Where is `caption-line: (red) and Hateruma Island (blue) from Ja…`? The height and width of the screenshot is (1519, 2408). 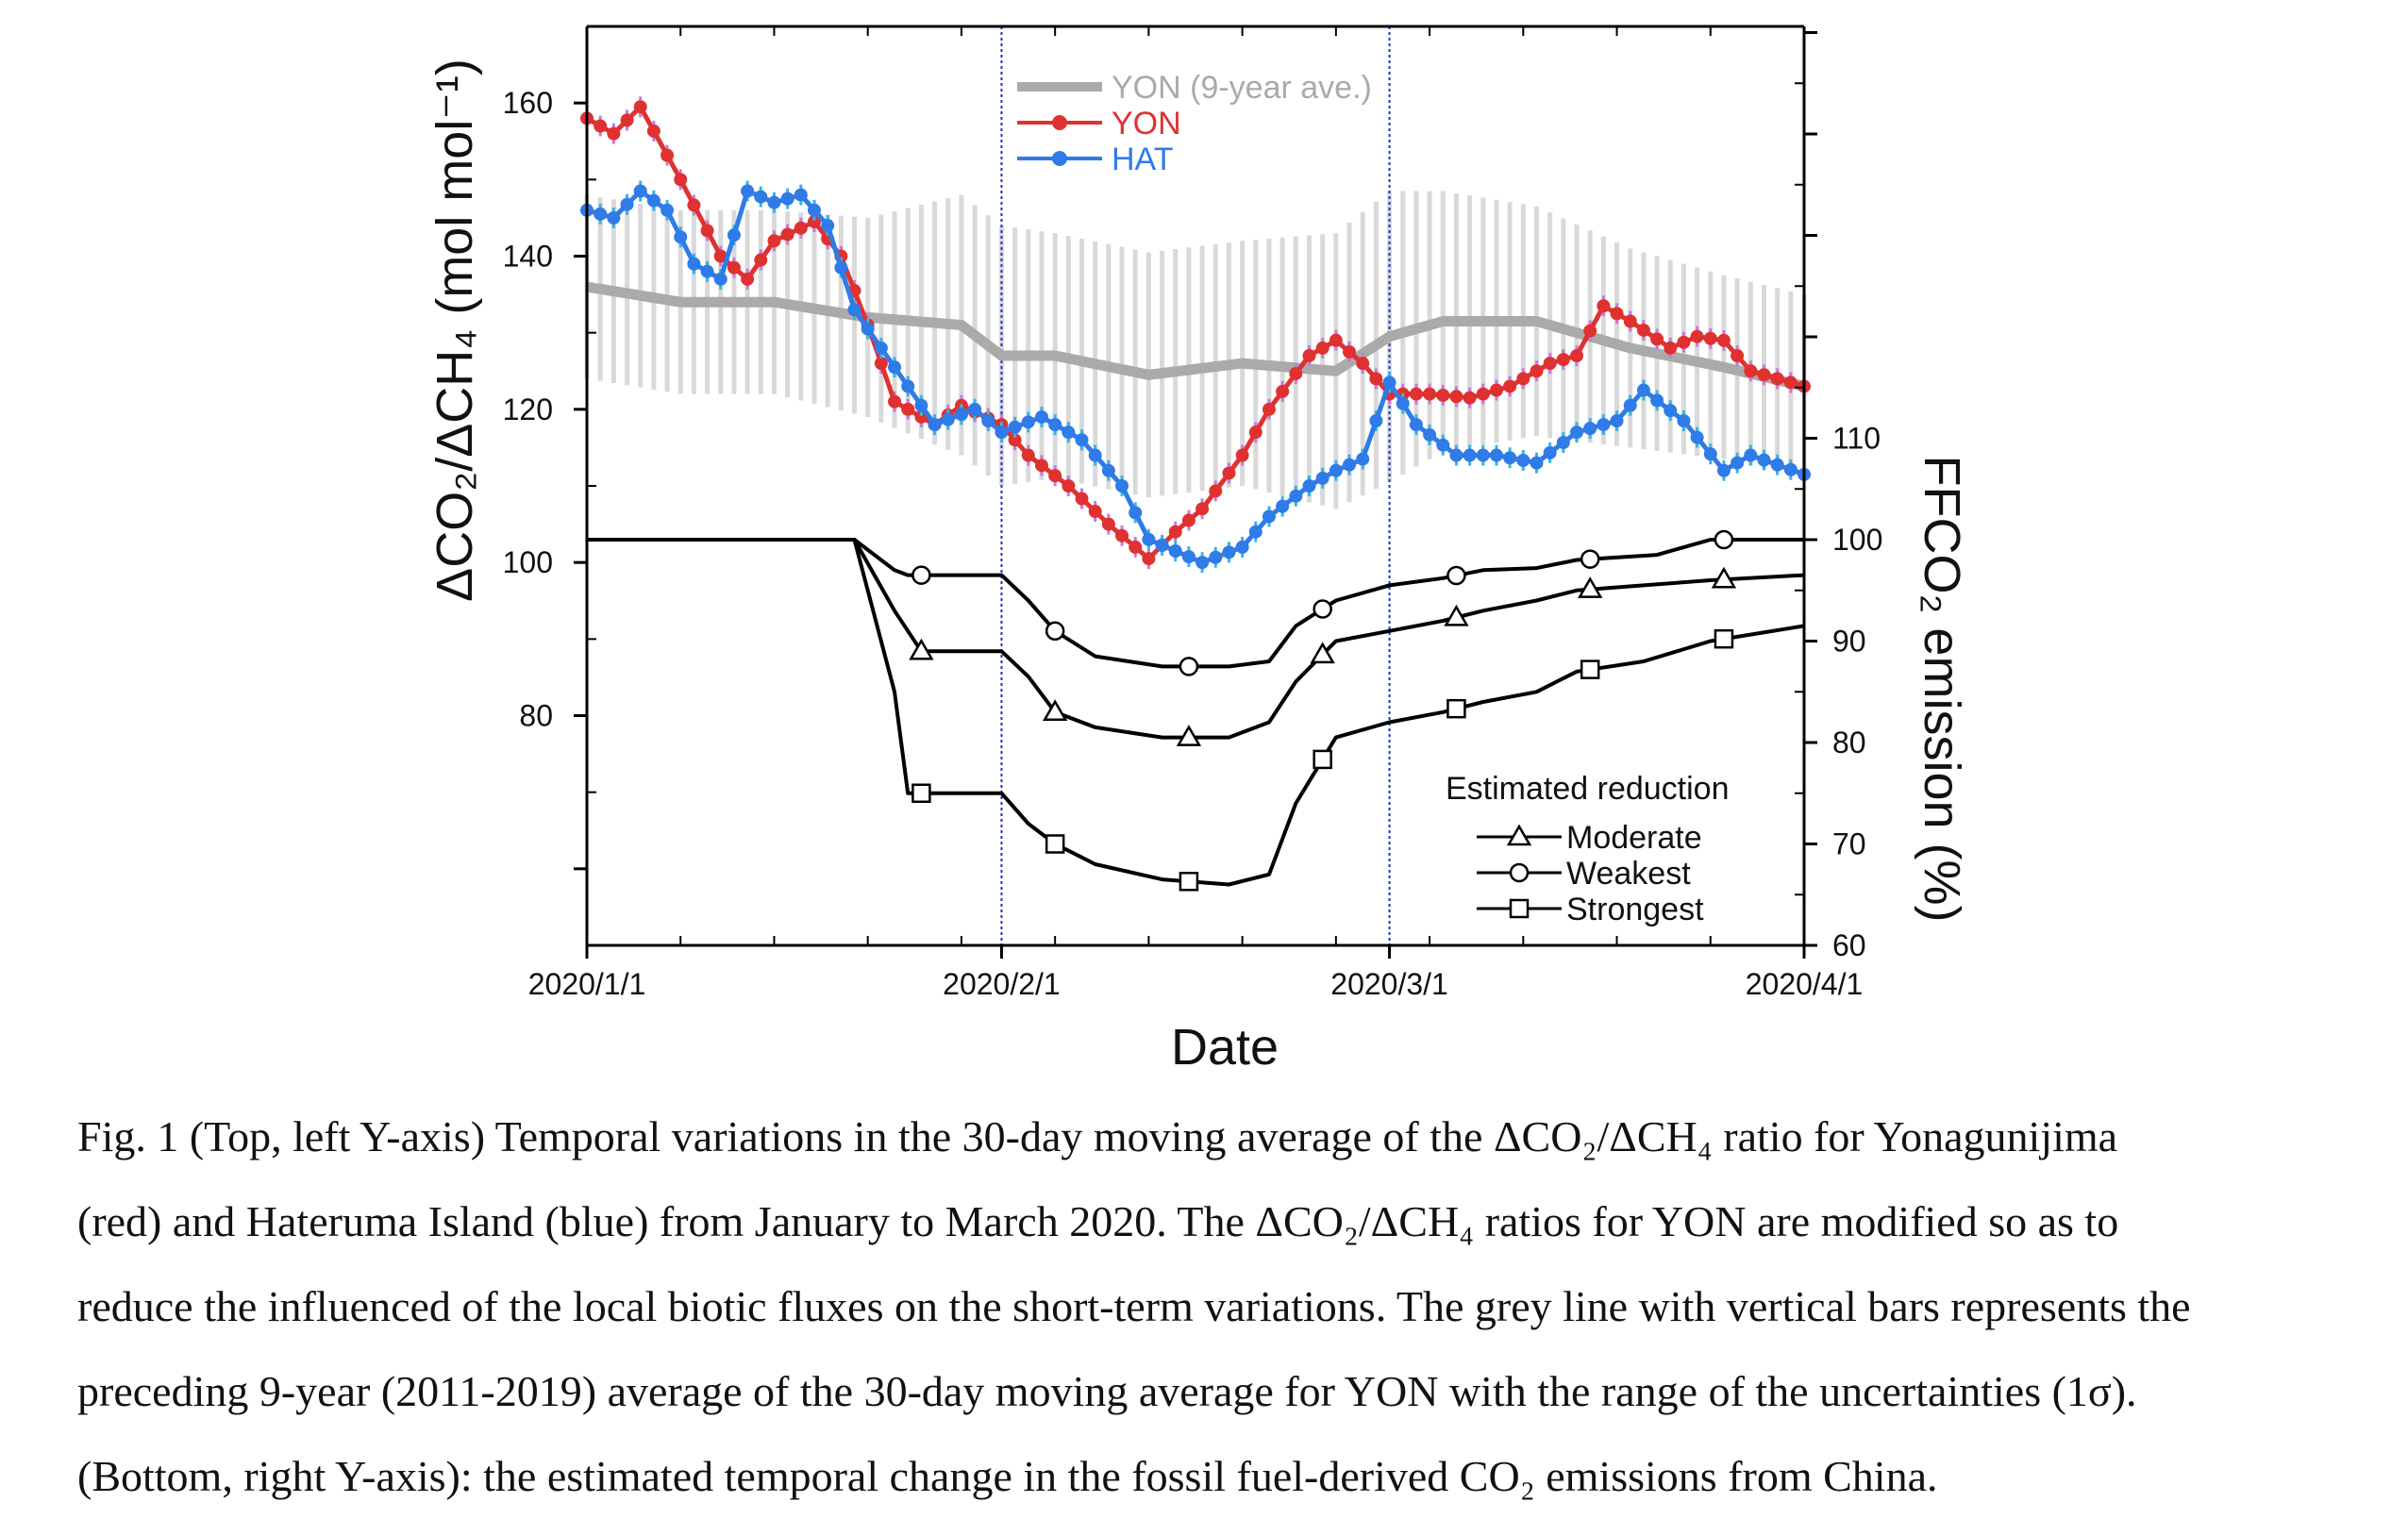
caption-line: (red) and Hateruma Island (blue) from Ja… is located at coordinates (1098, 1221).